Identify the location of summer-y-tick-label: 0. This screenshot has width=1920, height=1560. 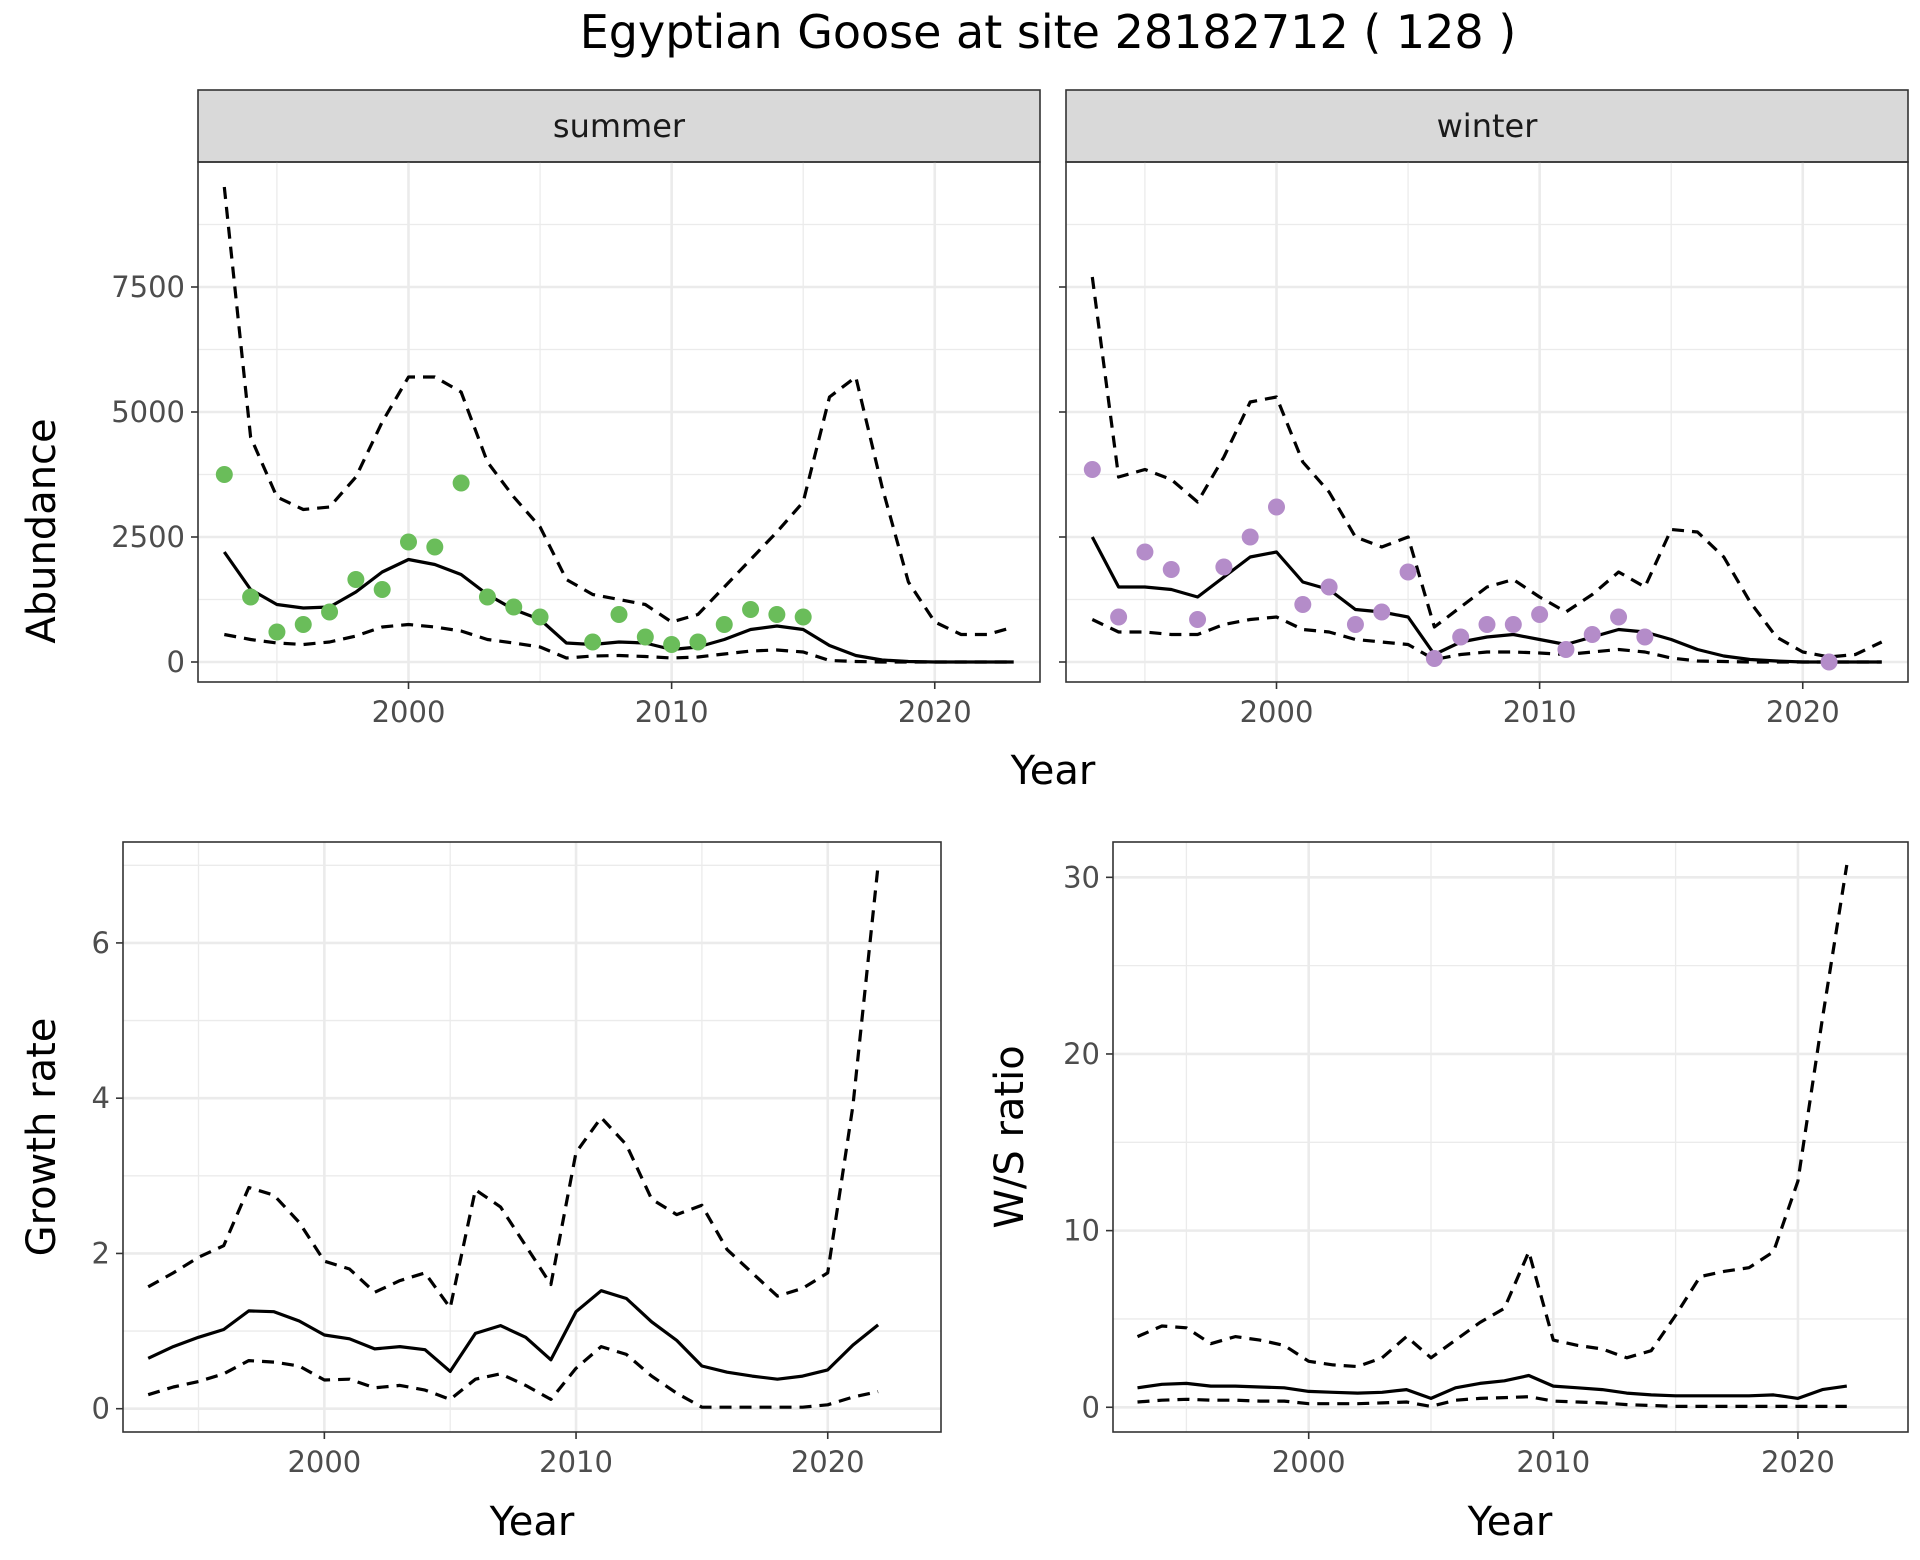
(176, 662).